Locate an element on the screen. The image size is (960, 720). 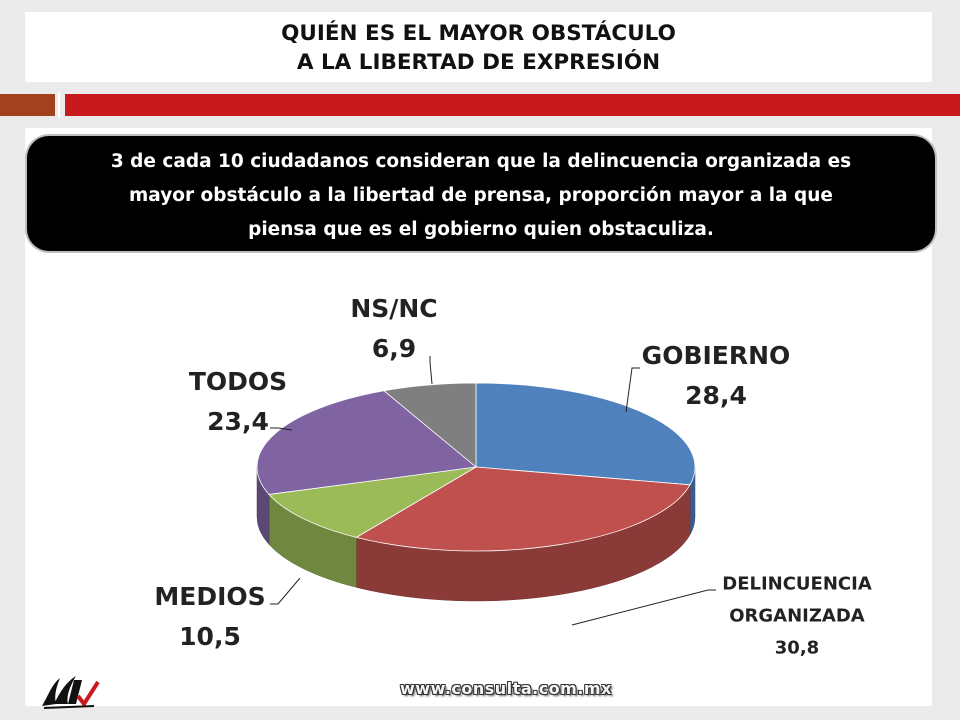
pie-label-value: 23,4 is located at coordinates (238, 421).